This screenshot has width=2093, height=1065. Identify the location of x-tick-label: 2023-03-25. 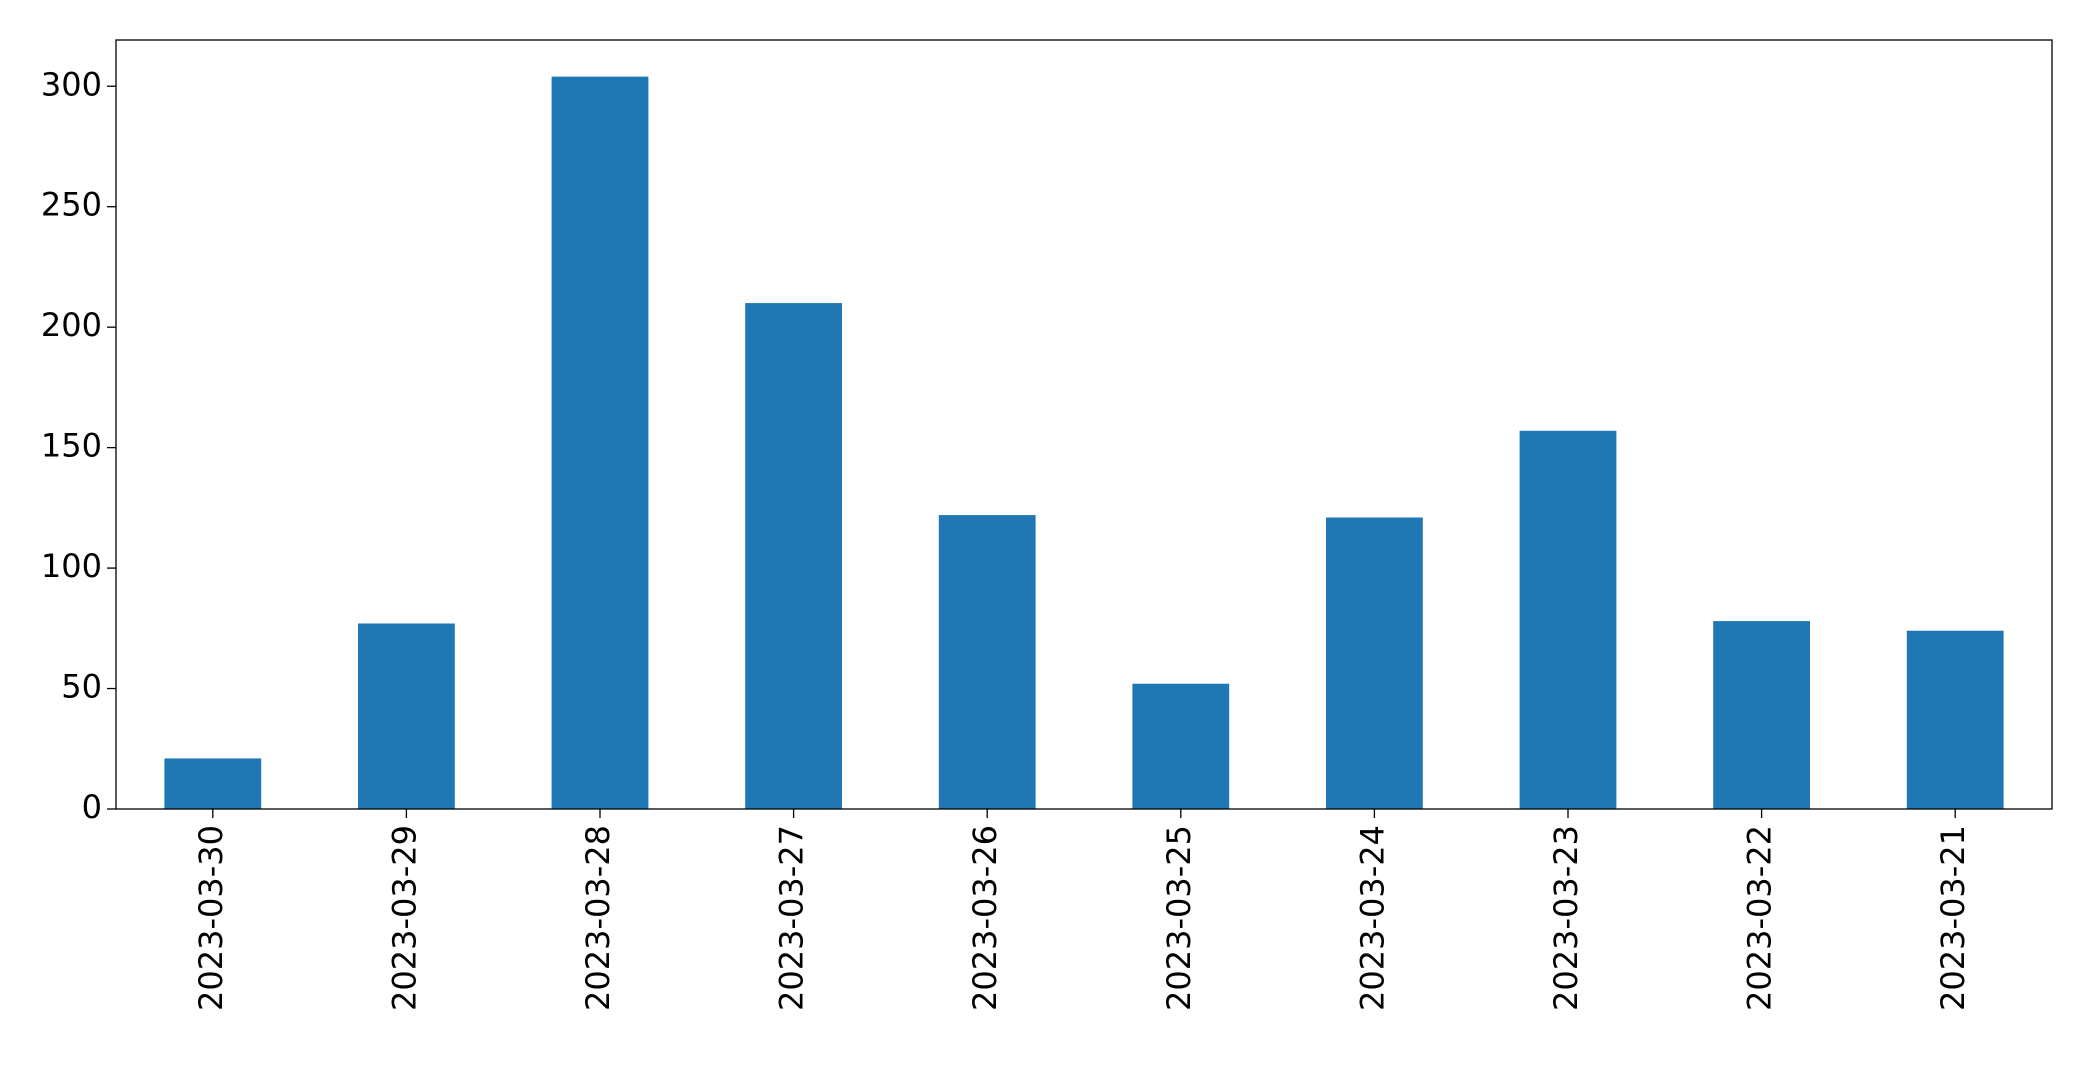
(1179, 918).